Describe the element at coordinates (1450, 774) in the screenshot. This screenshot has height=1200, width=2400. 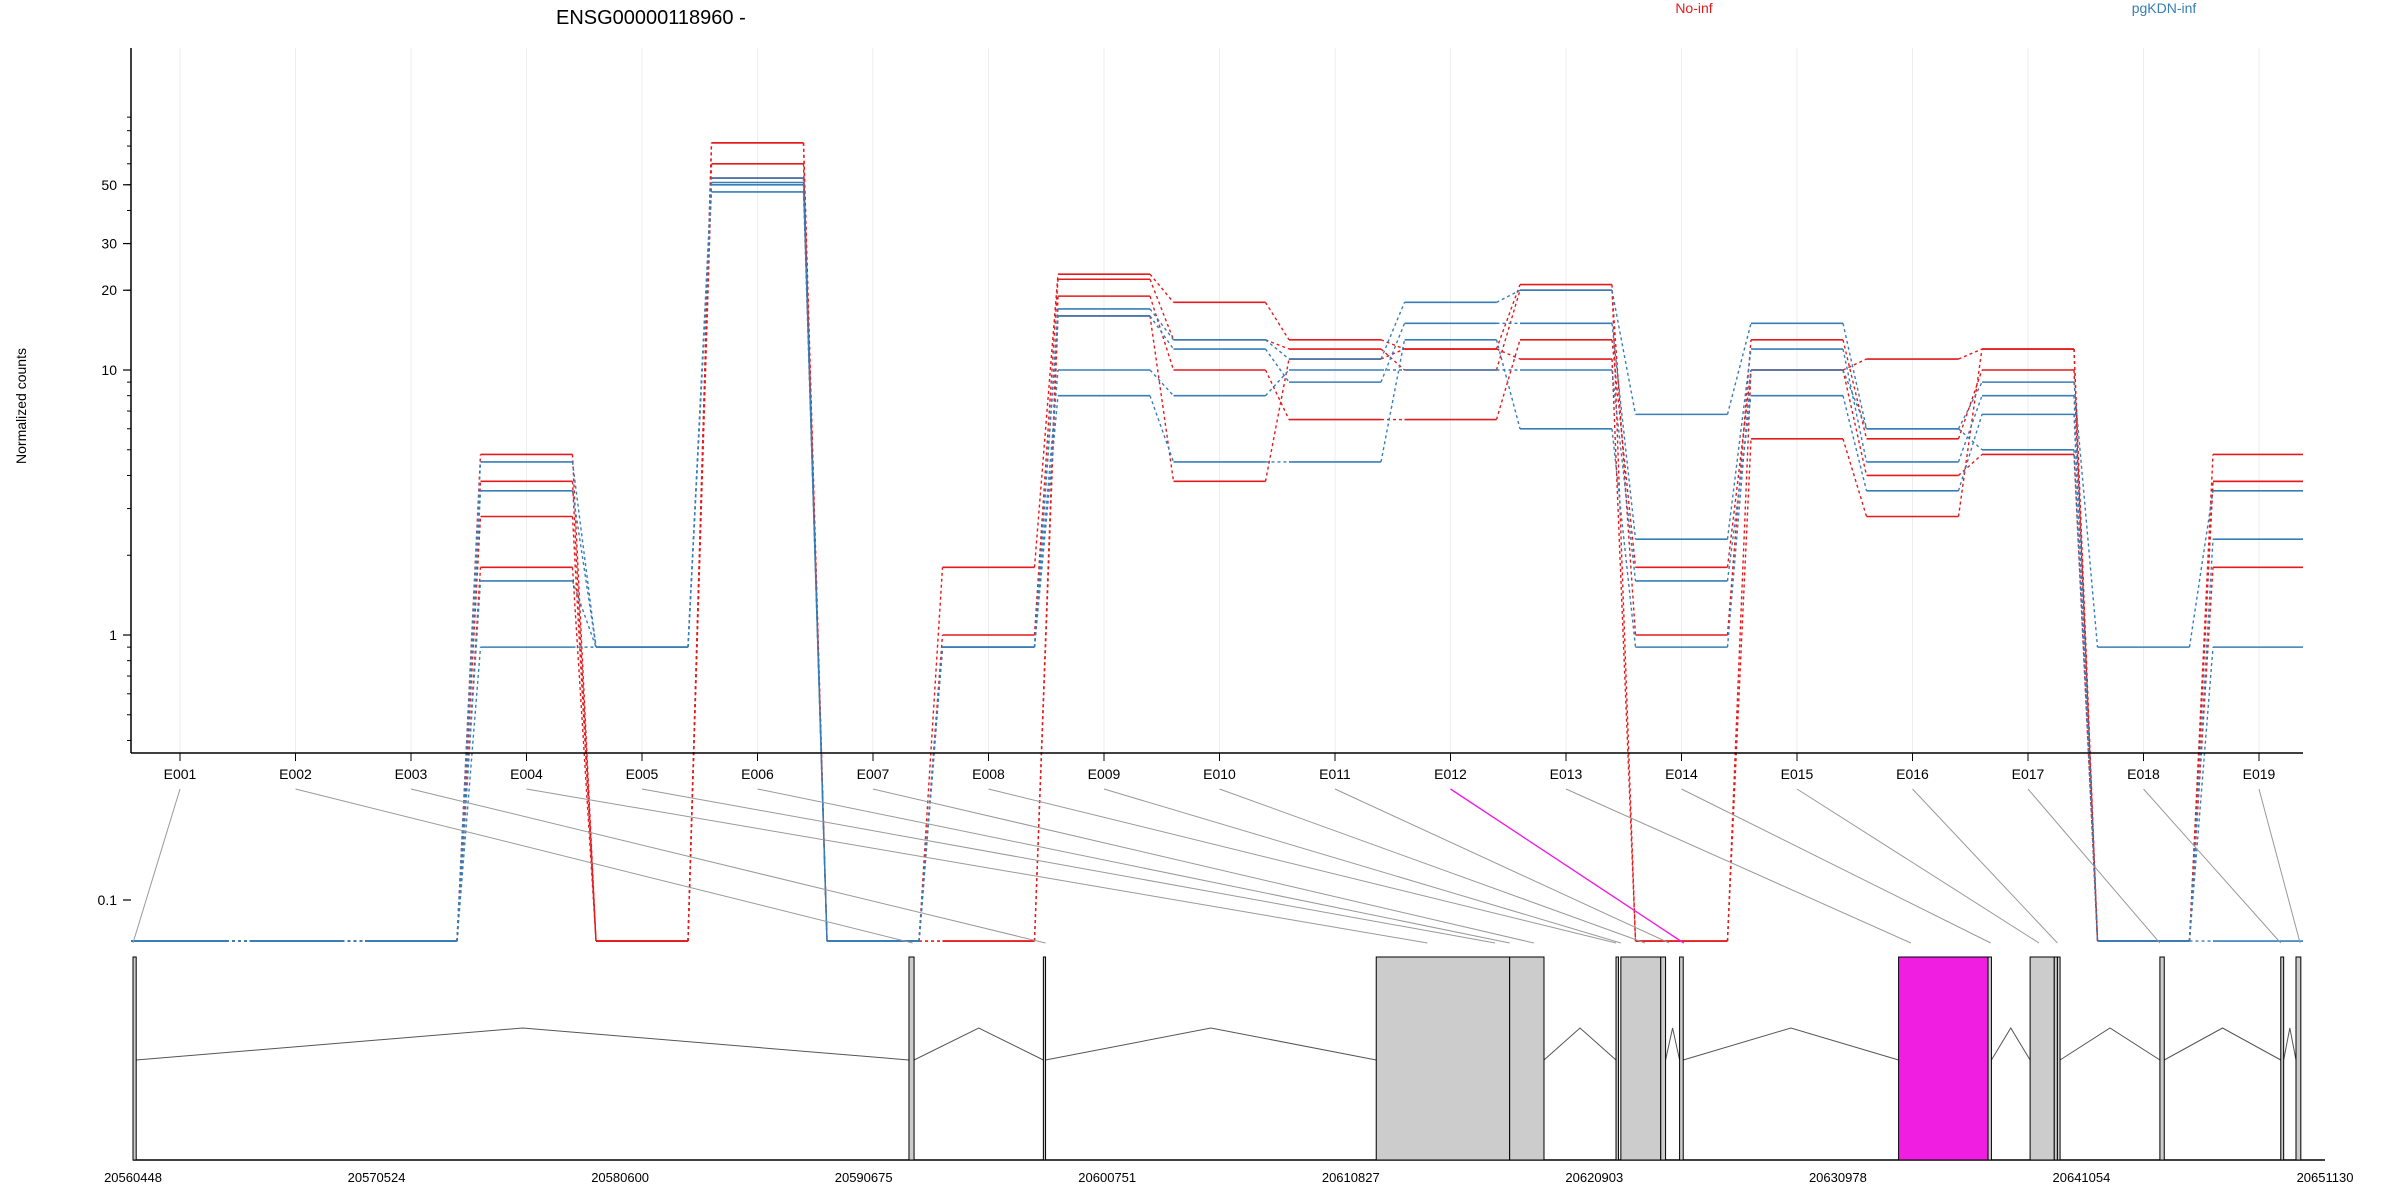
I see `x-tick-label: E012` at that location.